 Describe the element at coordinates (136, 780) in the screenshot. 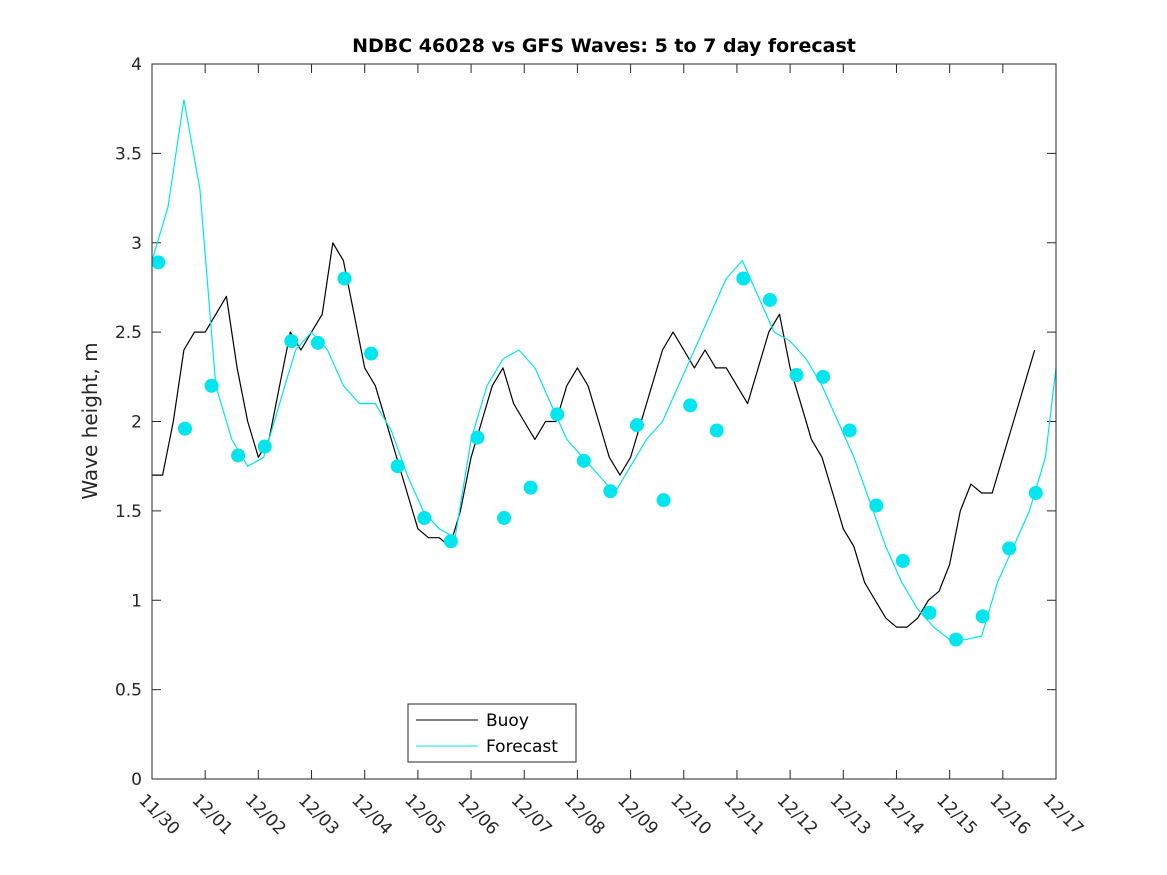

I see `y-tick-label: 0` at that location.